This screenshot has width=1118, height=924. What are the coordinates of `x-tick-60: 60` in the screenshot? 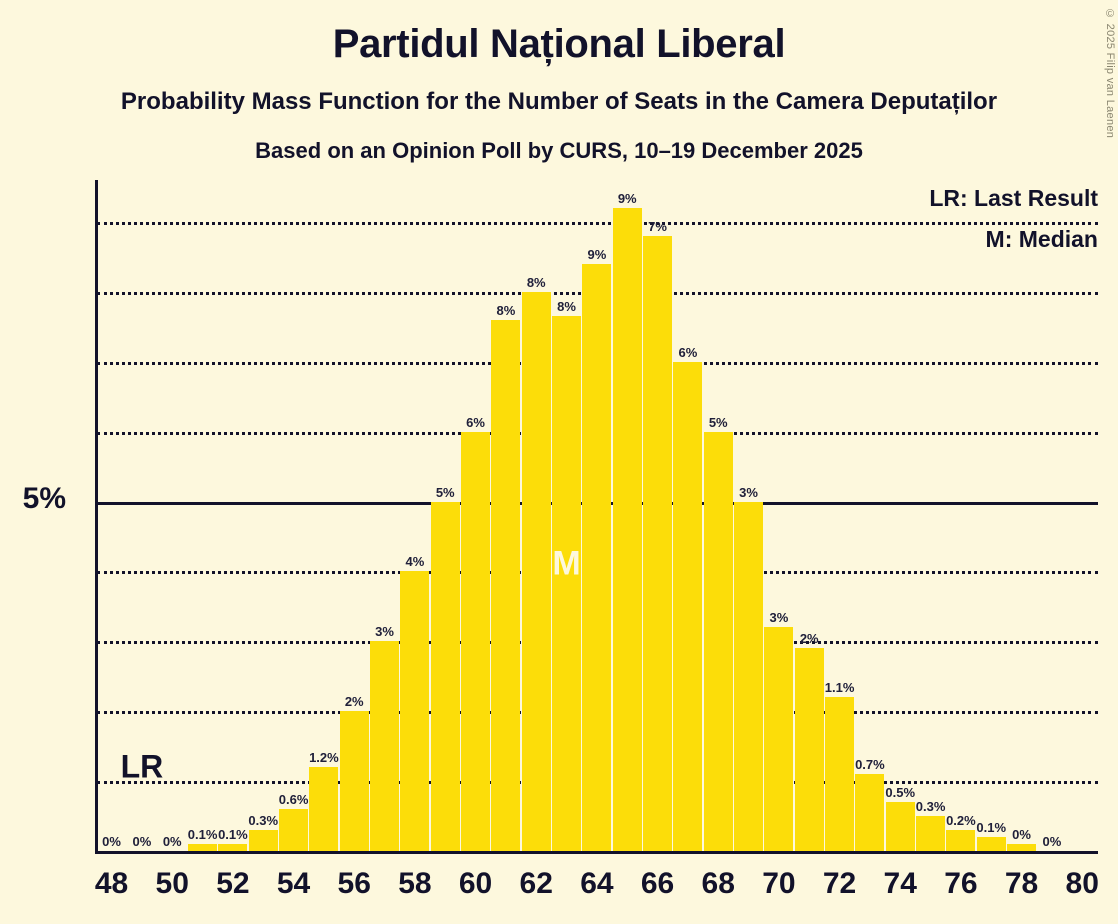 It's located at (475, 883).